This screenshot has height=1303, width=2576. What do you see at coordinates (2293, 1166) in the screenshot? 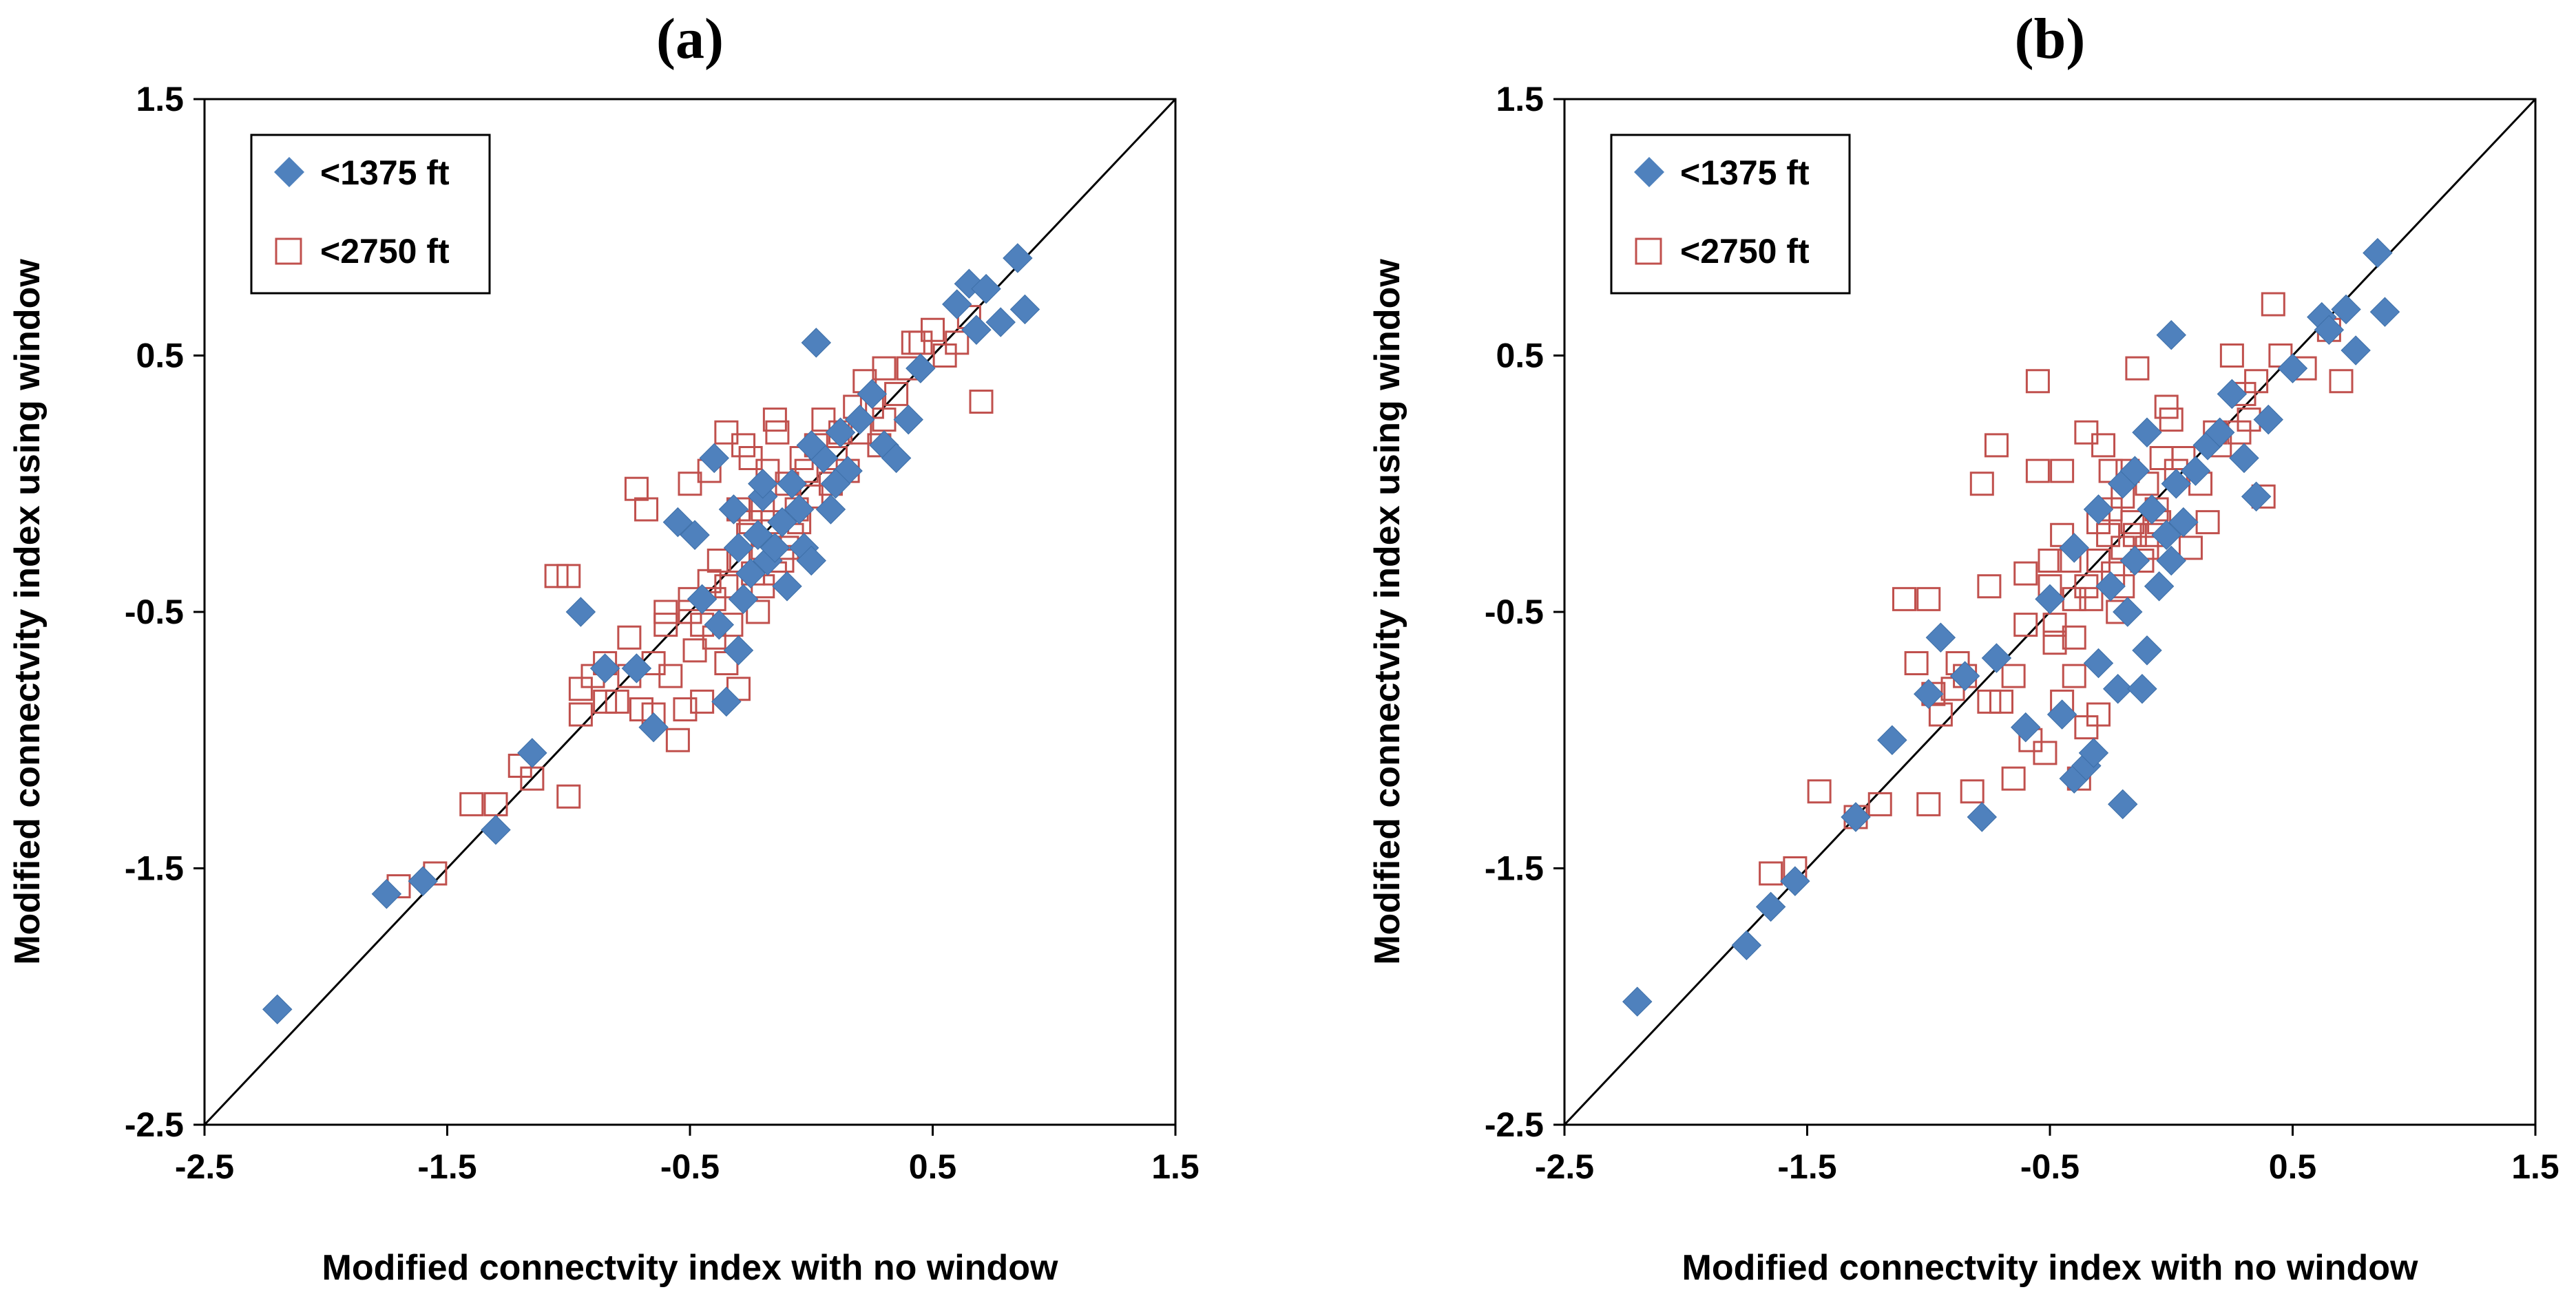
I see `panel-b-x-tick-label: 0.5` at bounding box center [2293, 1166].